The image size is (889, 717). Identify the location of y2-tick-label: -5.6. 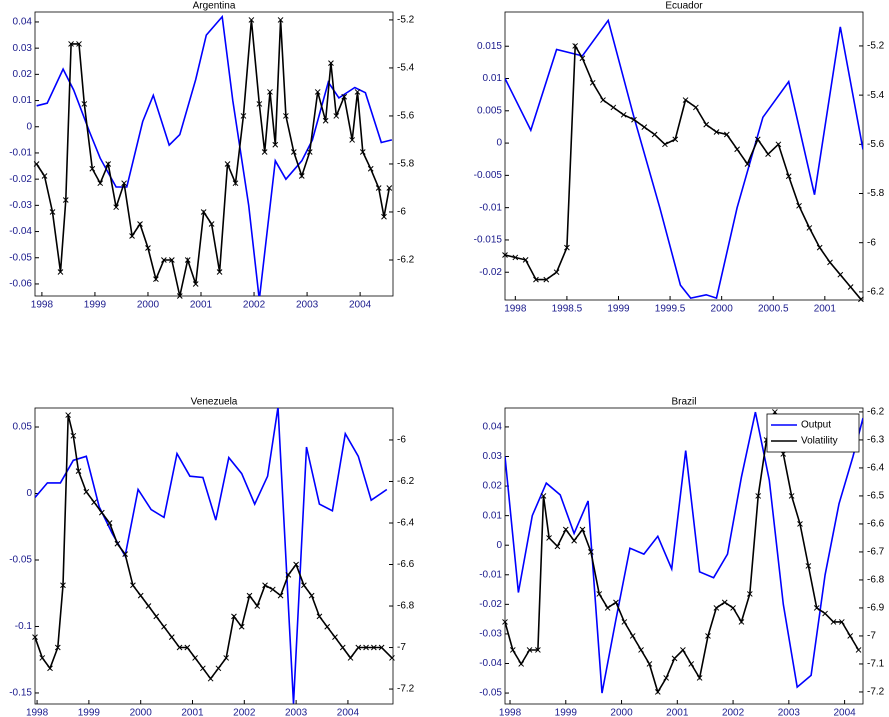
(406, 116).